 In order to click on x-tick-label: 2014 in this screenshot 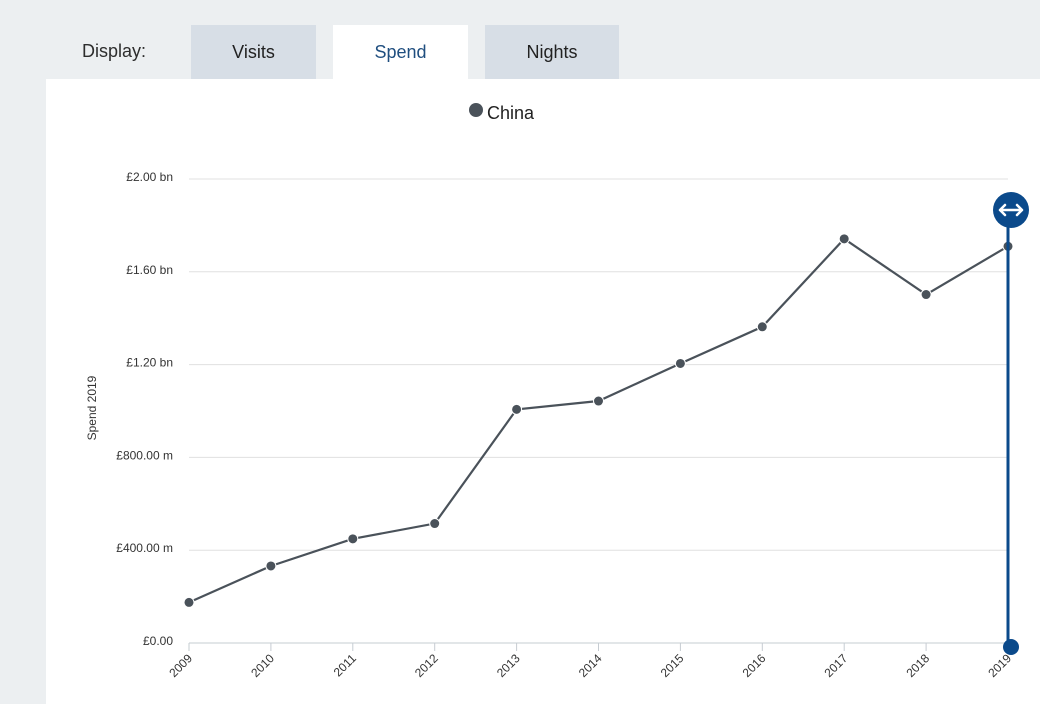, I will do `click(590, 665)`.